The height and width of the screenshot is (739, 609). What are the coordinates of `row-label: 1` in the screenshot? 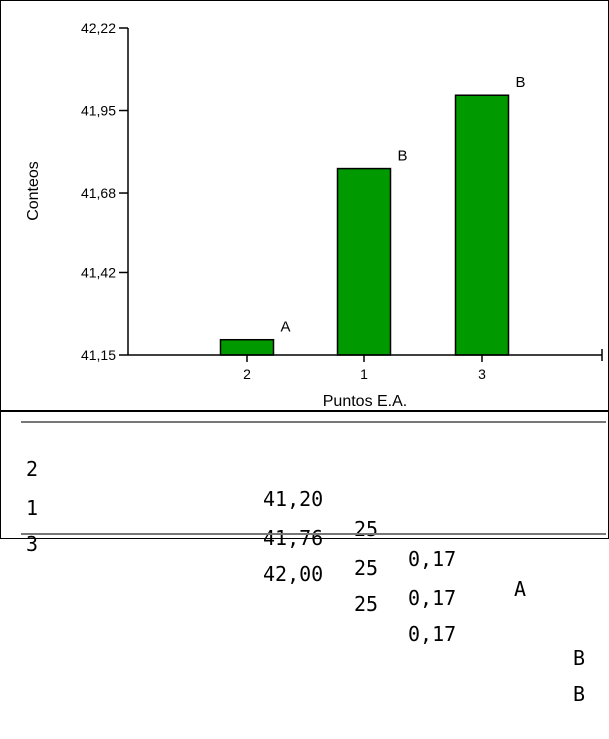 It's located at (32, 508).